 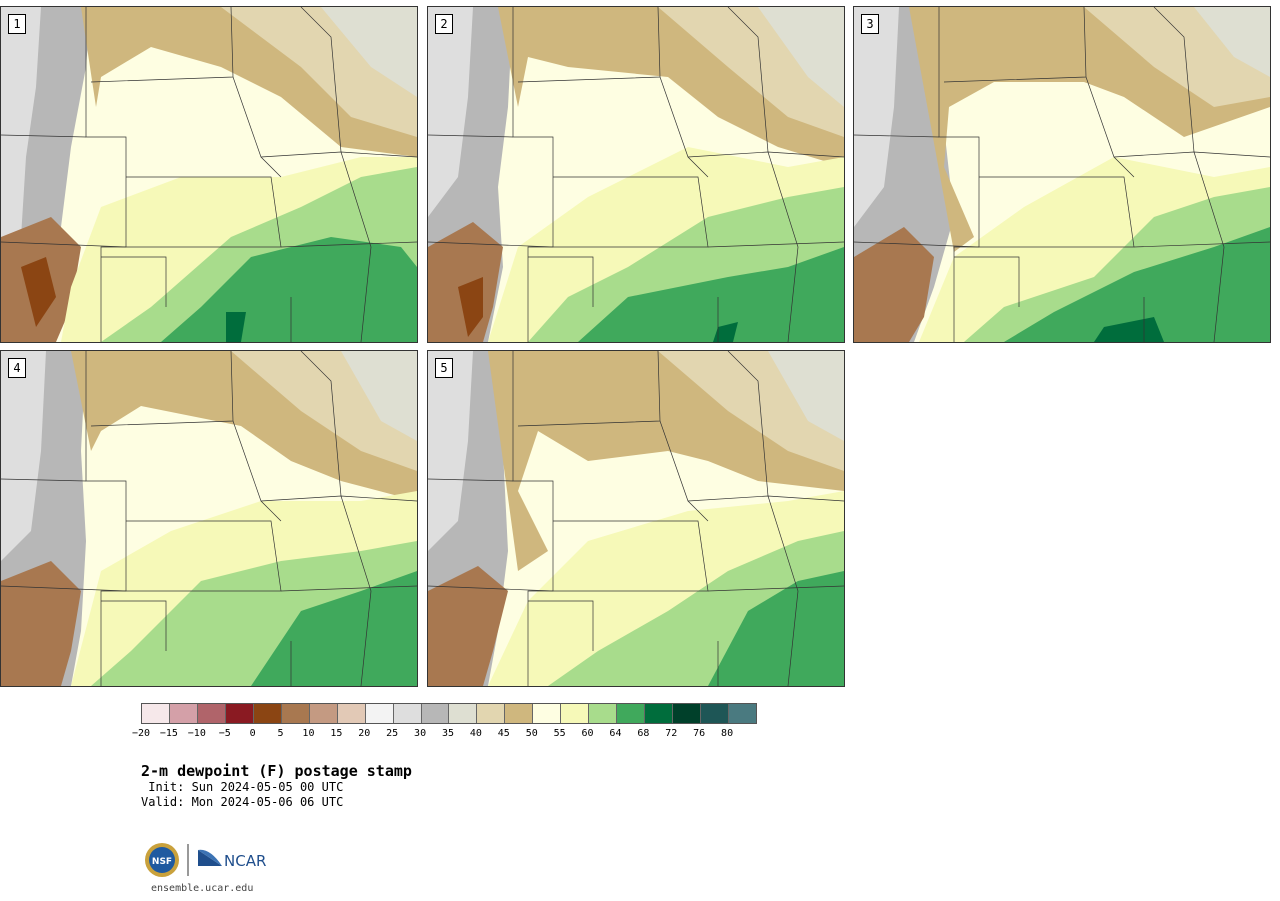 I want to click on ncar-logo-icon: NCAR, so click(x=232, y=859).